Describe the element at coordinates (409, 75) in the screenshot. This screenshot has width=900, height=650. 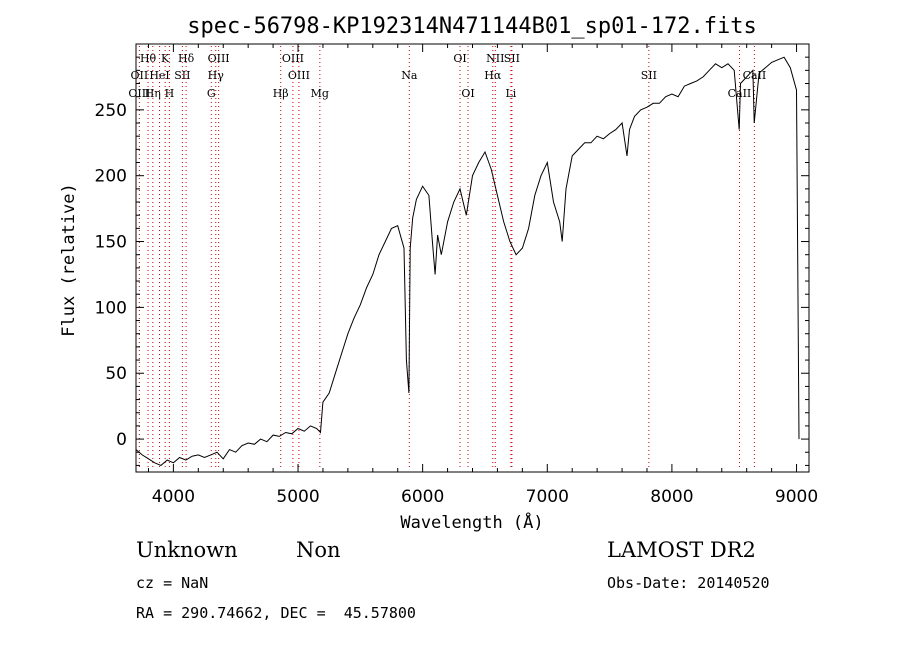
I see `line-label: Na` at that location.